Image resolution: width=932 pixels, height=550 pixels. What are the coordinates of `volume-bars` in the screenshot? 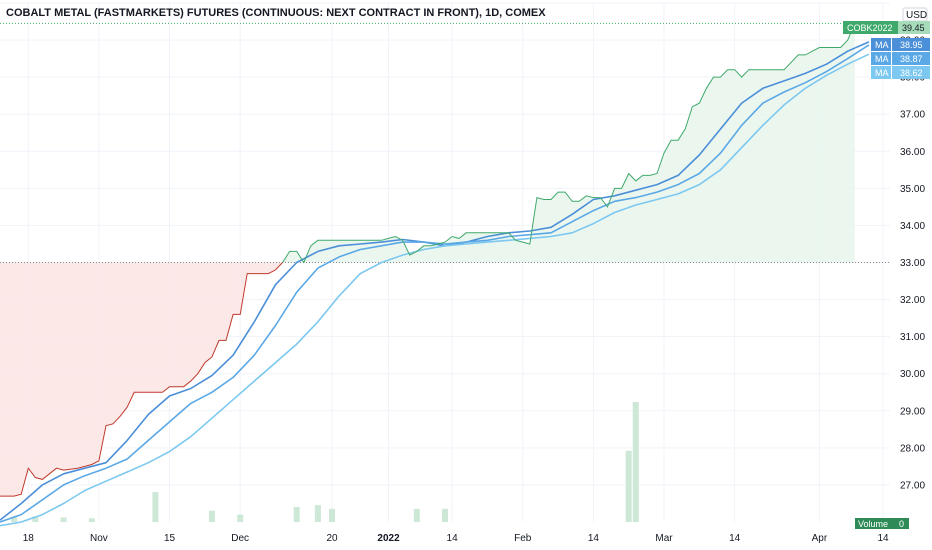 It's located at (325, 462).